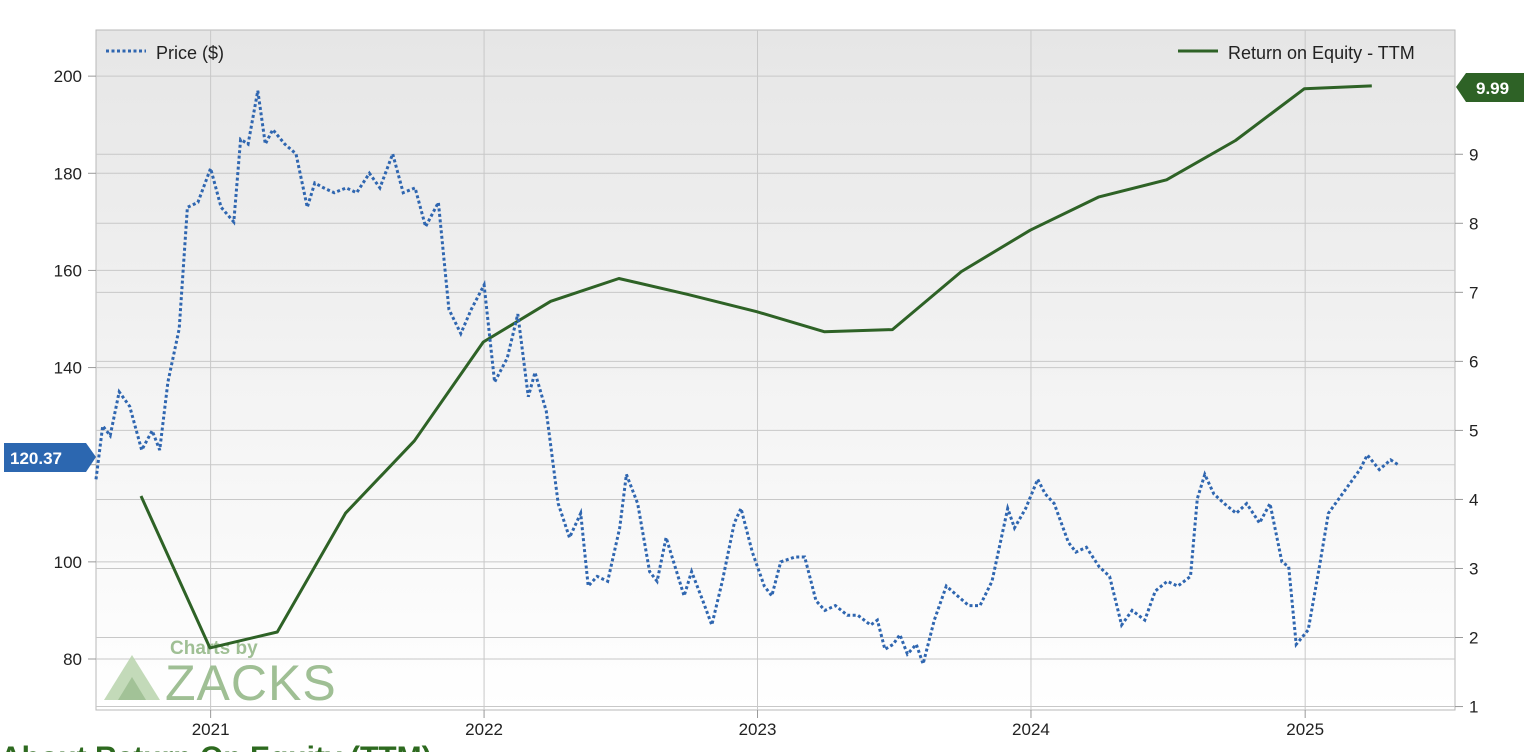 The width and height of the screenshot is (1534, 752). What do you see at coordinates (68, 368) in the screenshot?
I see `y-left-tick-label: 140` at bounding box center [68, 368].